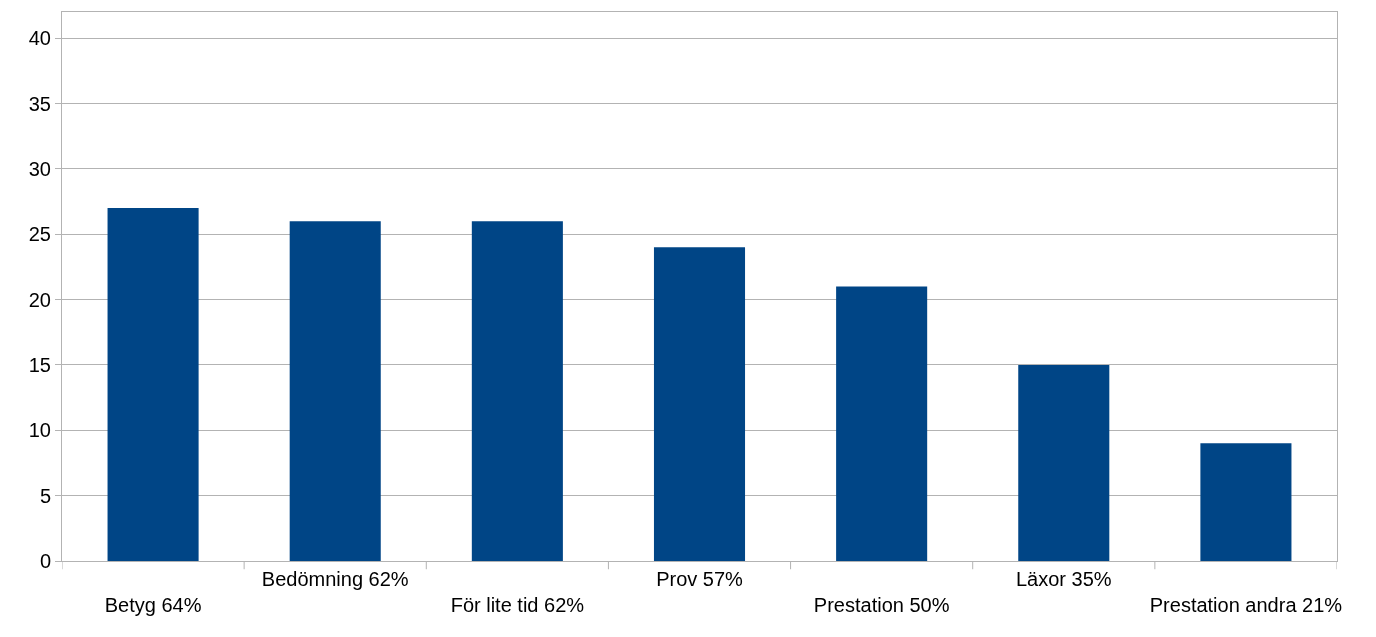 The image size is (1376, 637). What do you see at coordinates (39, 168) in the screenshot?
I see `y-tick-label: 30` at bounding box center [39, 168].